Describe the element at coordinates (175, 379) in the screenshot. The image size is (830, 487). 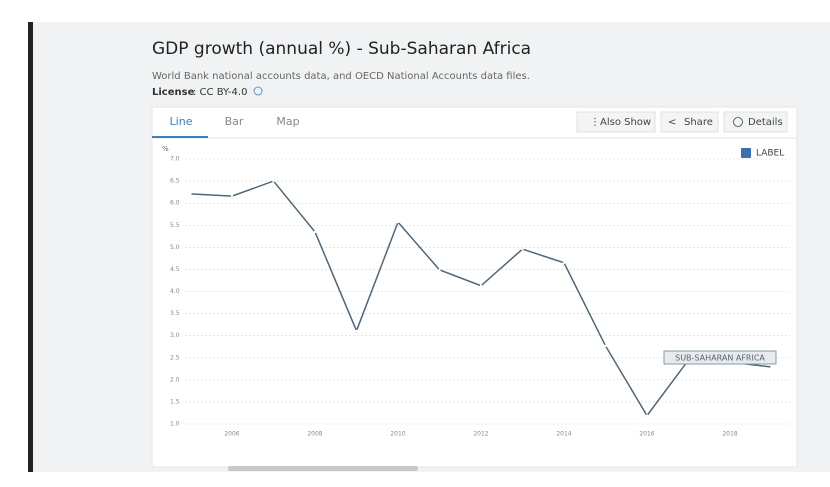
I see `y-tick-label: 2.0` at that location.